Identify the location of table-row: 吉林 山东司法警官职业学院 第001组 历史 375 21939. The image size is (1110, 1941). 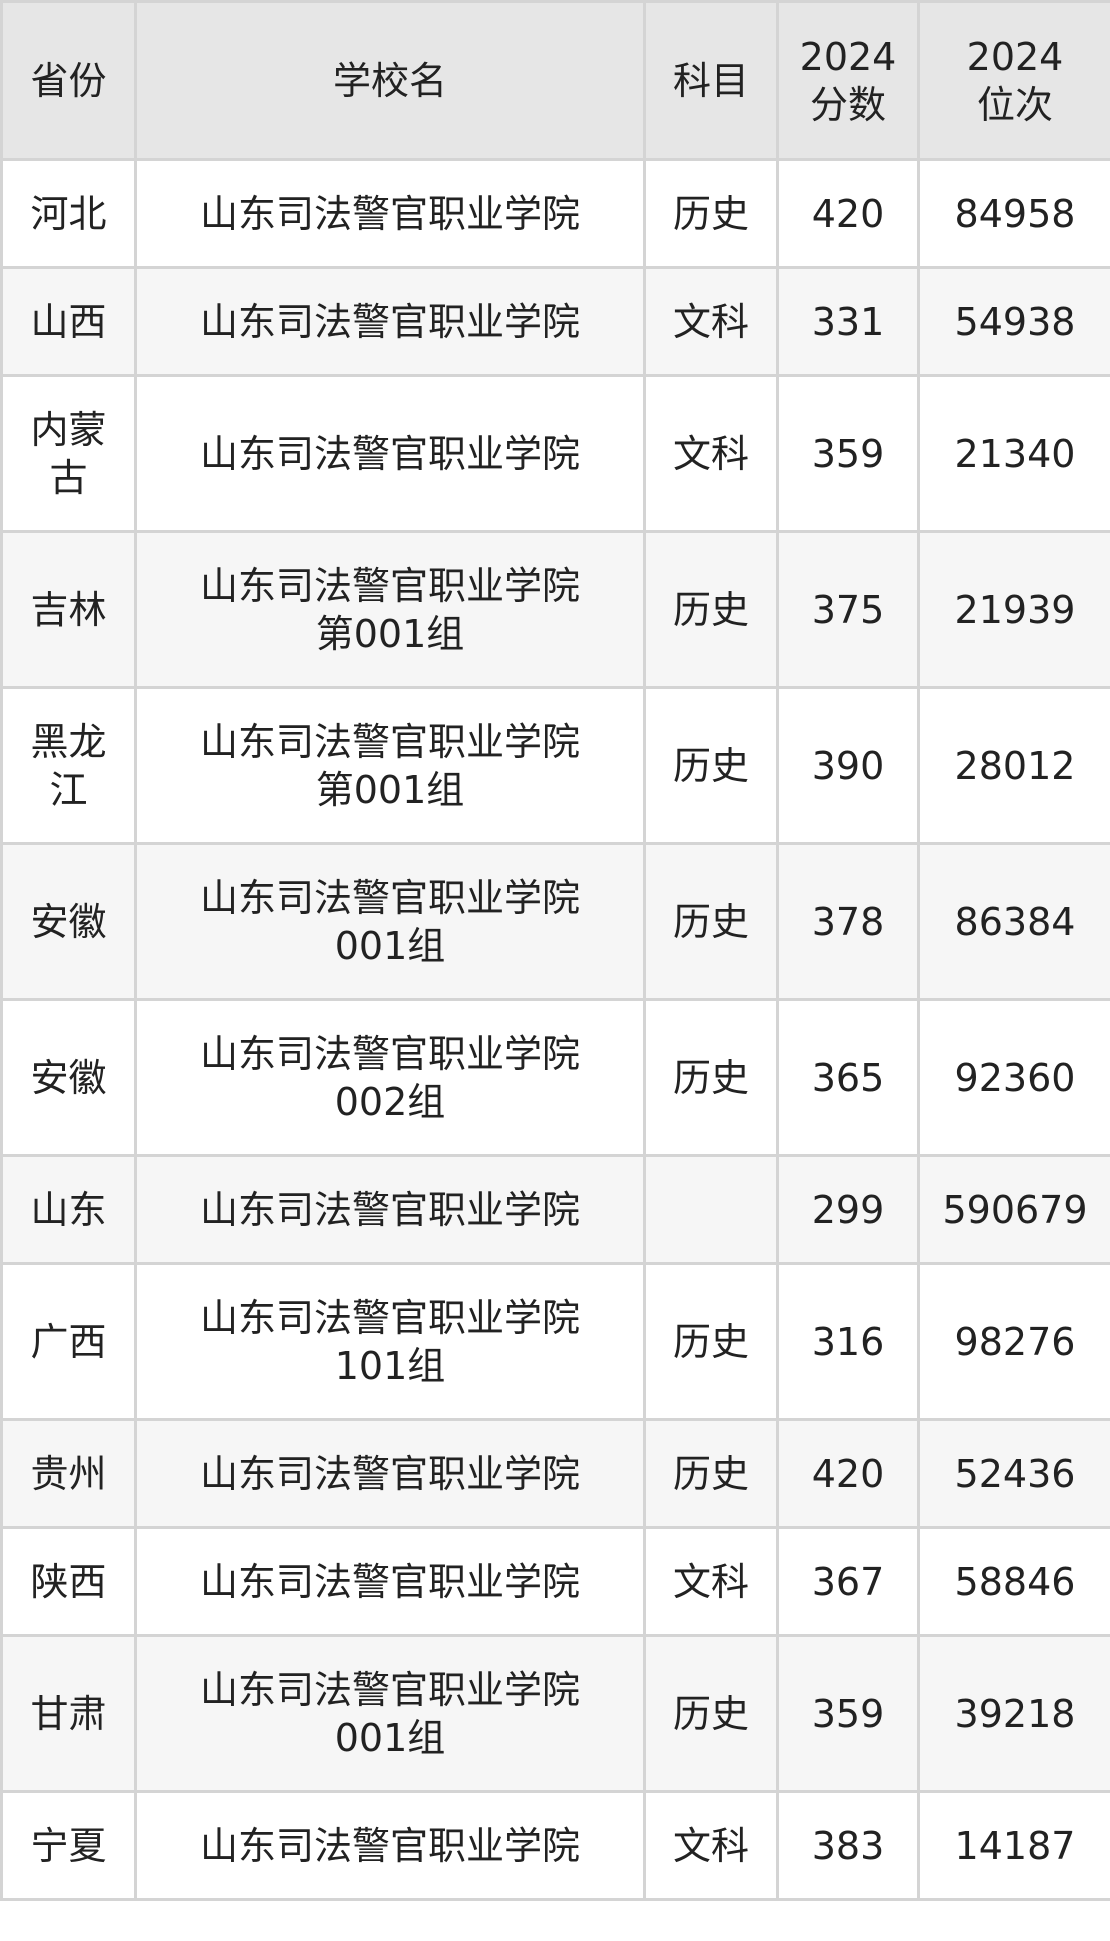
(555, 609).